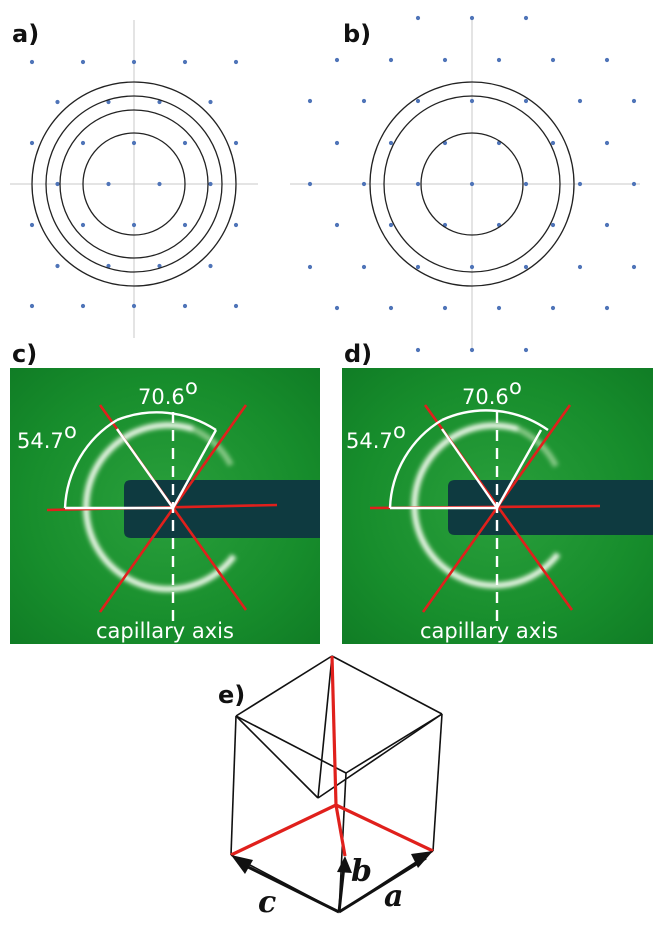 This screenshot has height=951, width=653. What do you see at coordinates (361, 871) in the screenshot?
I see `vector-b-label: b` at bounding box center [361, 871].